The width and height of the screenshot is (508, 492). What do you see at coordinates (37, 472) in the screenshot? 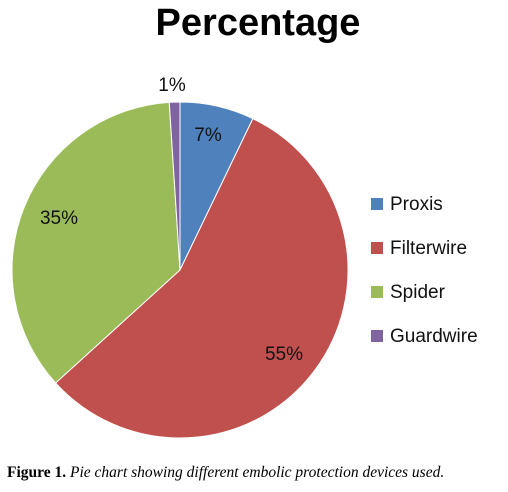
I see `caption-label: Figure 1.` at bounding box center [37, 472].